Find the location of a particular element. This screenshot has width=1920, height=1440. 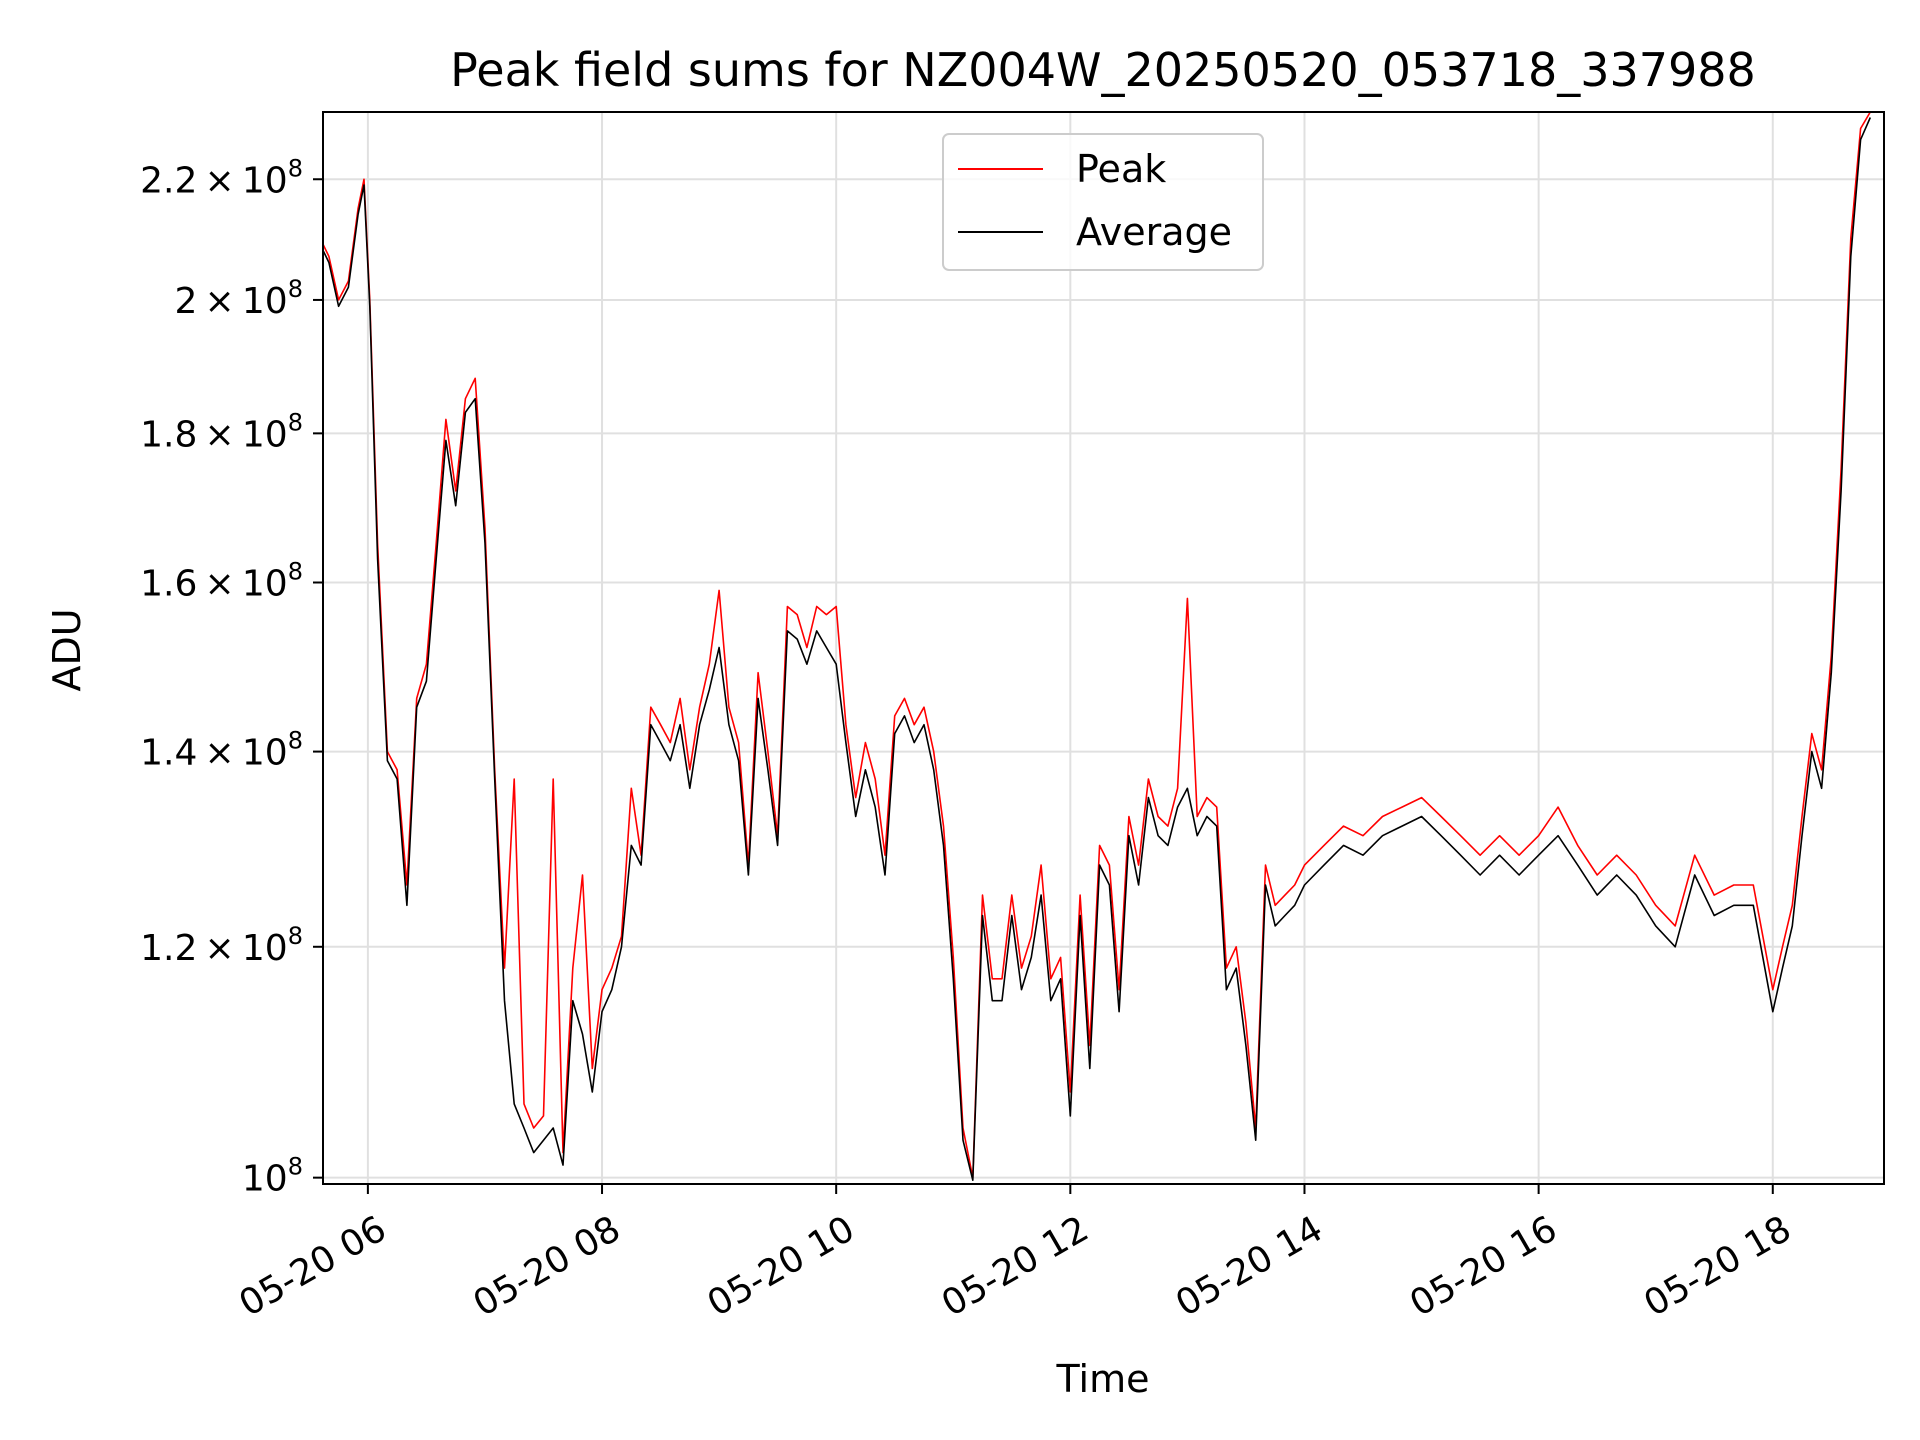

y-tick-label: 108 is located at coordinates (272, 1176).